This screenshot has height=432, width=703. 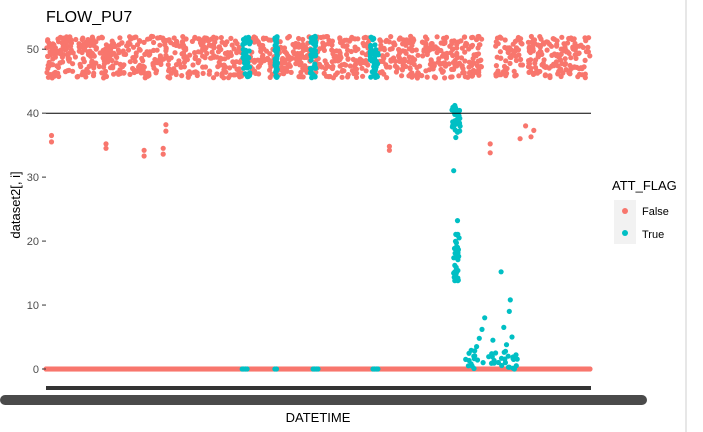 What do you see at coordinates (292, 140) in the screenshot?
I see `series-false-outliers` at bounding box center [292, 140].